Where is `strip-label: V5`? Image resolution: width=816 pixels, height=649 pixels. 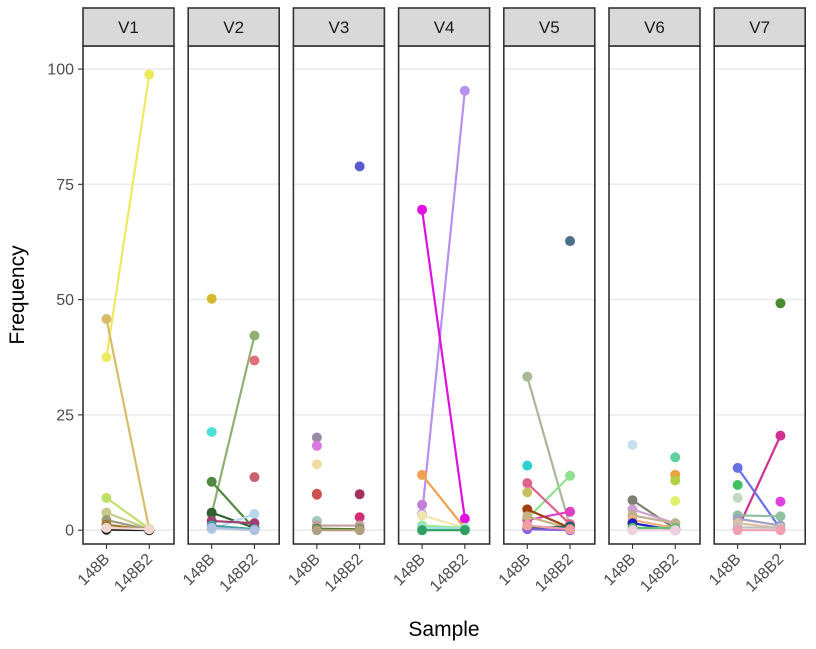
strip-label: V5 is located at coordinates (549, 27).